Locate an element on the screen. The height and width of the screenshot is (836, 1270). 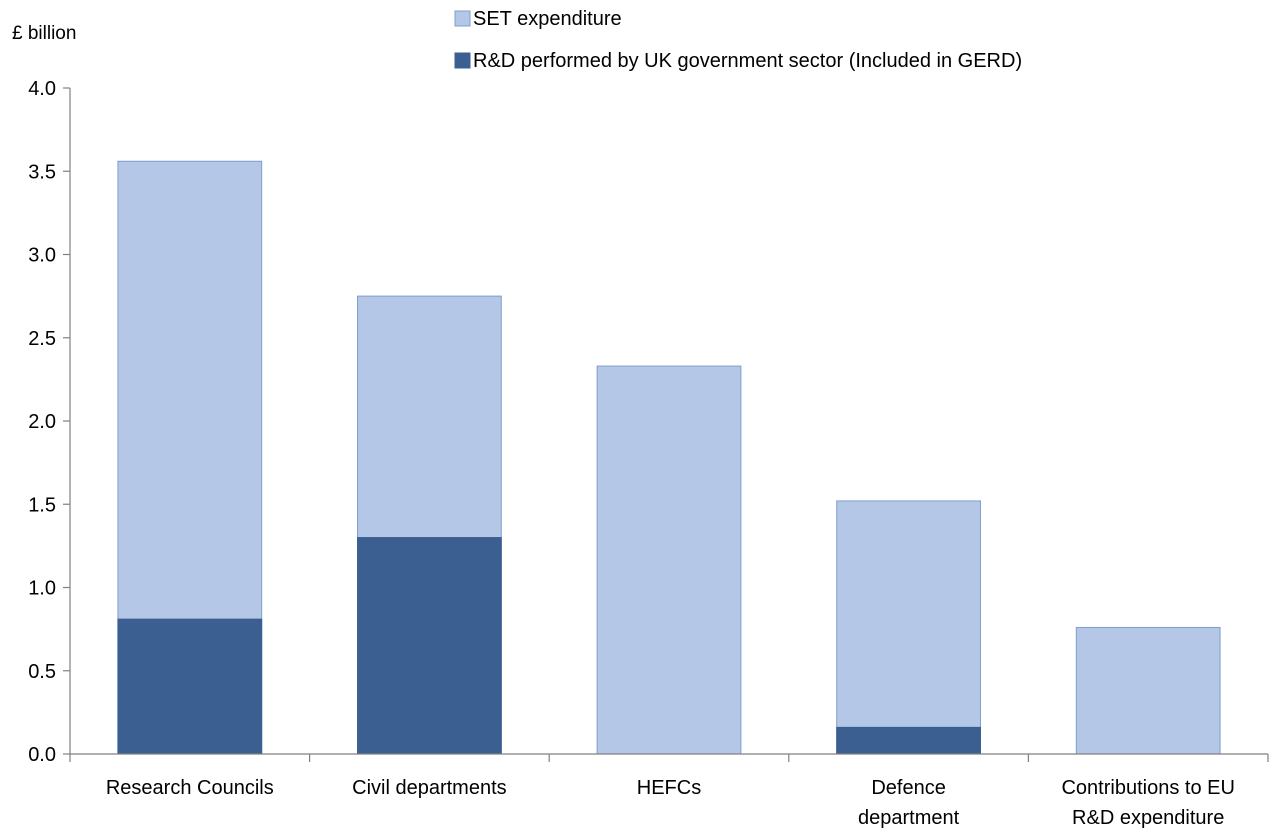
x-tick-label: Contributions to EU is located at coordinates (1147, 788).